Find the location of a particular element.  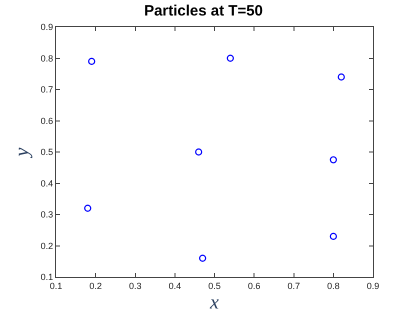

y-tick-label: 0.8 is located at coordinates (47, 58).